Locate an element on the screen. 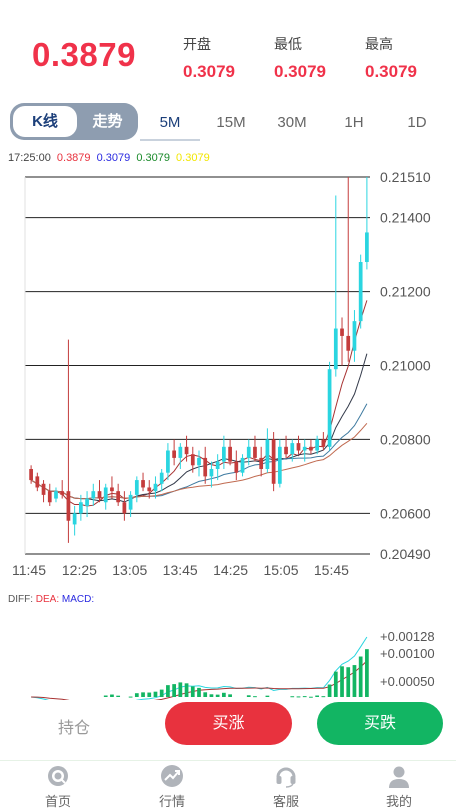 The image size is (456, 810). buy-down-button: 买跌 is located at coordinates (380, 723).